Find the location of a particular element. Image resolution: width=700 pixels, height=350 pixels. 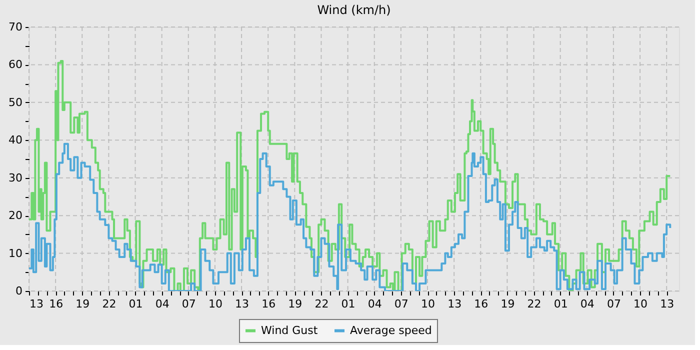

legend-label: Average speed is located at coordinates (391, 330).